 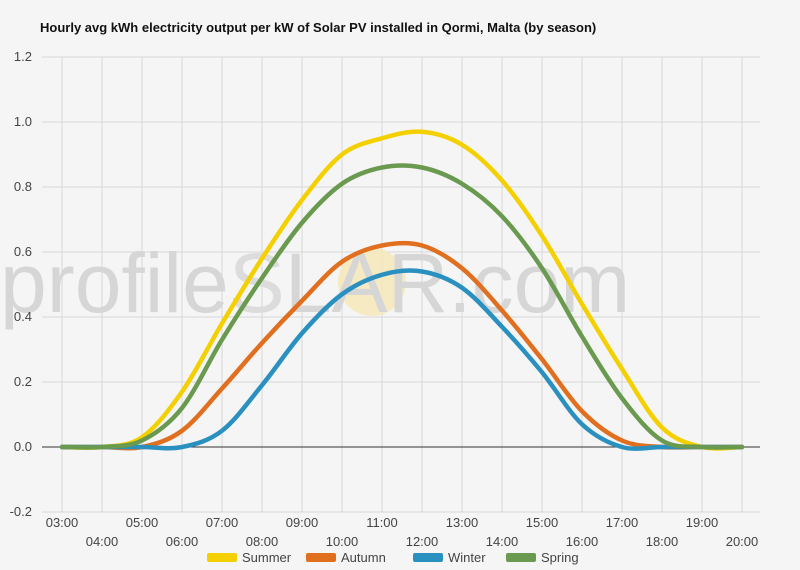 What do you see at coordinates (467, 557) in the screenshot?
I see `legend-label-winter: Winter` at bounding box center [467, 557].